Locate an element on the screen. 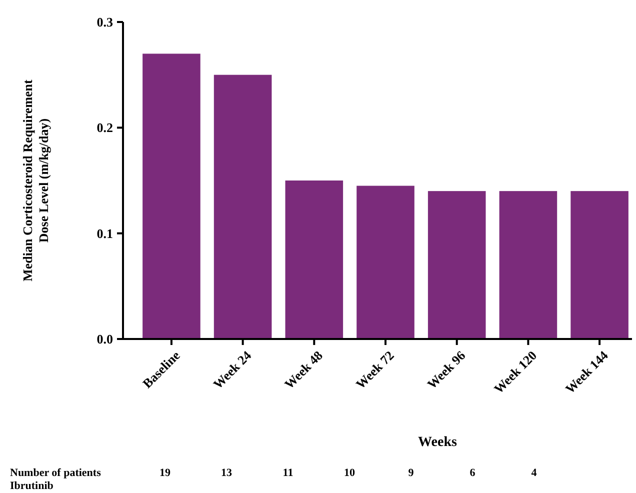 The image size is (636, 493). x-axis-title: Weeks is located at coordinates (438, 442).